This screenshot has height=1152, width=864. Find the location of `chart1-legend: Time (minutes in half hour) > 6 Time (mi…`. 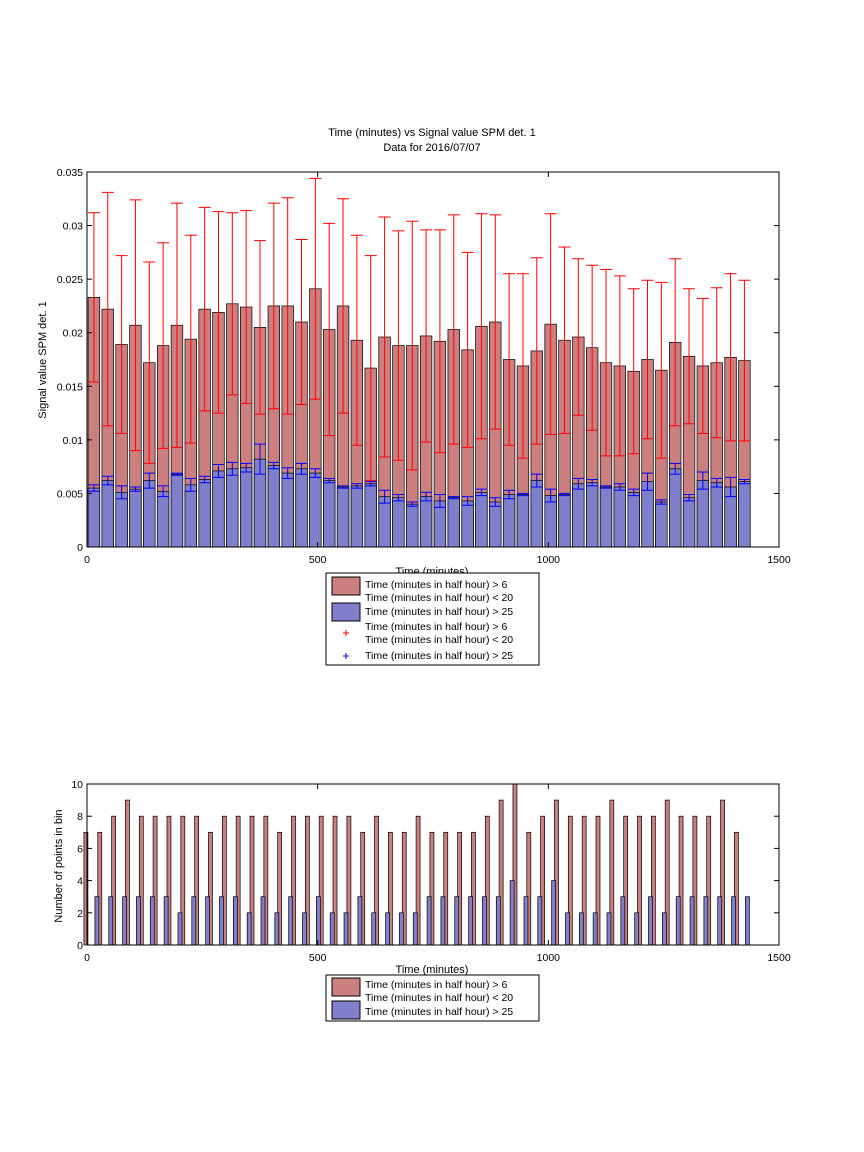

chart1-legend: Time (minutes in half hour) > 6 Time (mi… is located at coordinates (432, 619).